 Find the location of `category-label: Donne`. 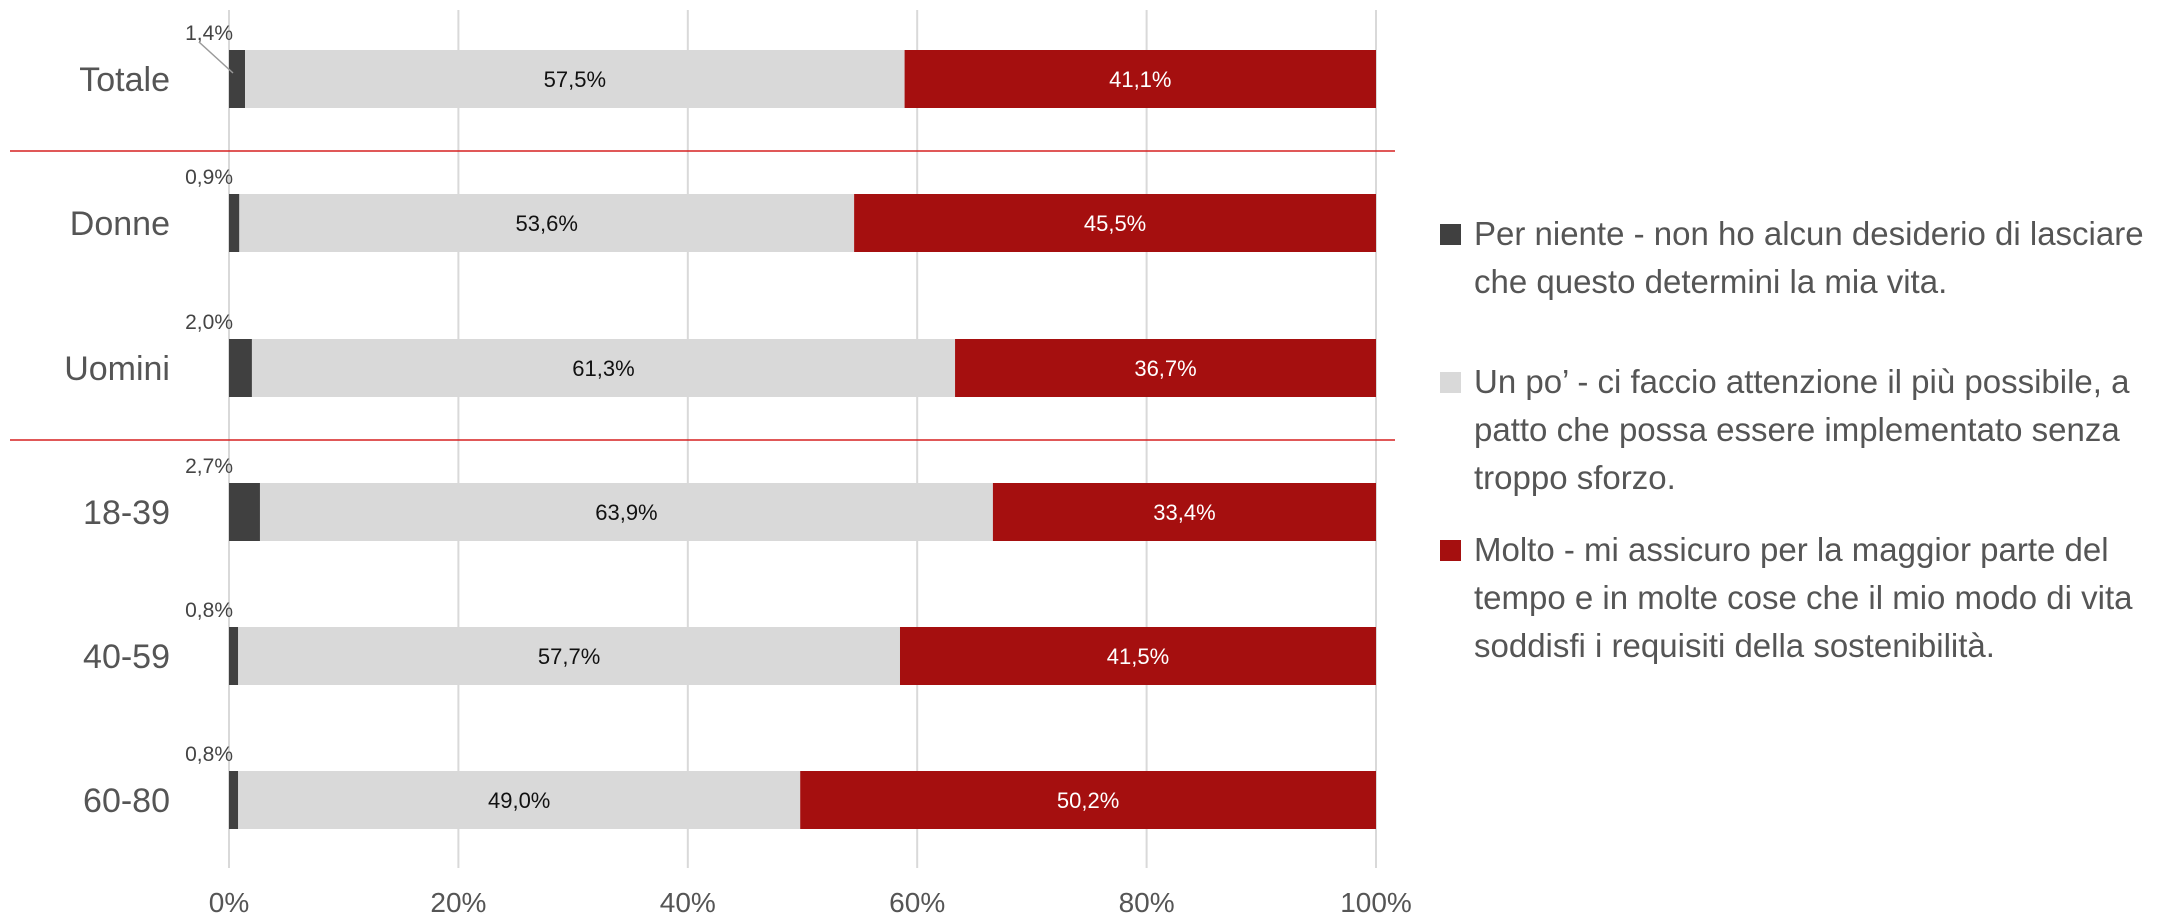

category-label: Donne is located at coordinates (120, 224).